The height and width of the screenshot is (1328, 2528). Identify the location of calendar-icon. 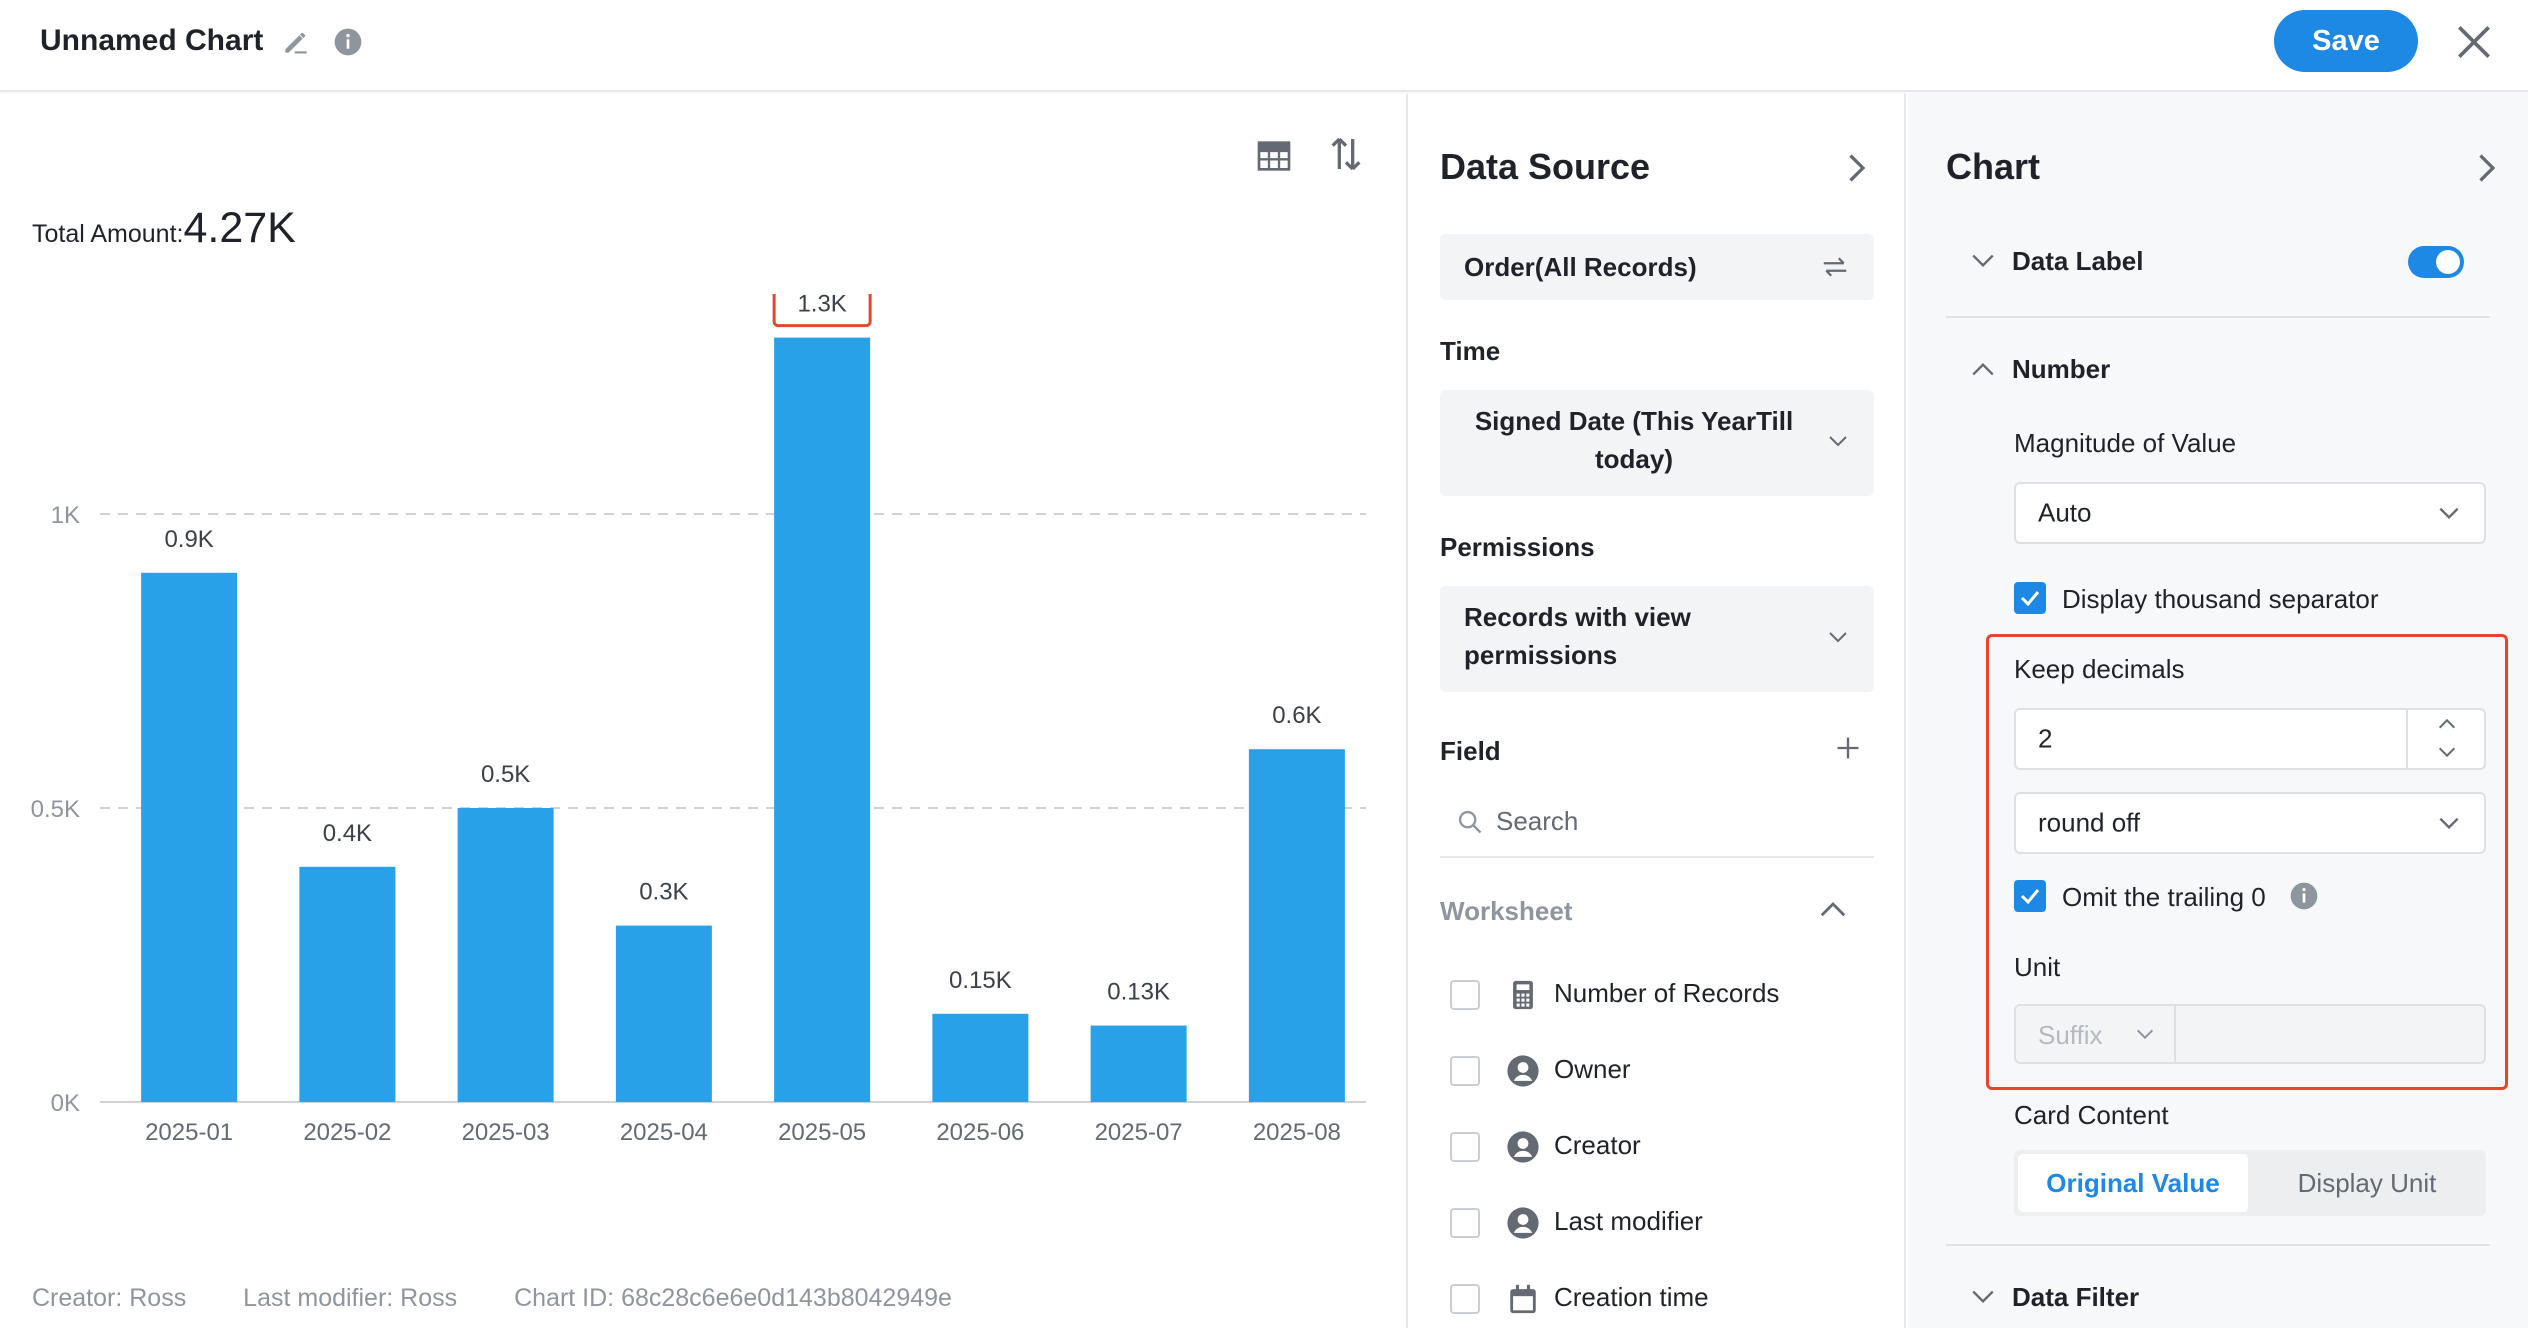
(1523, 1299).